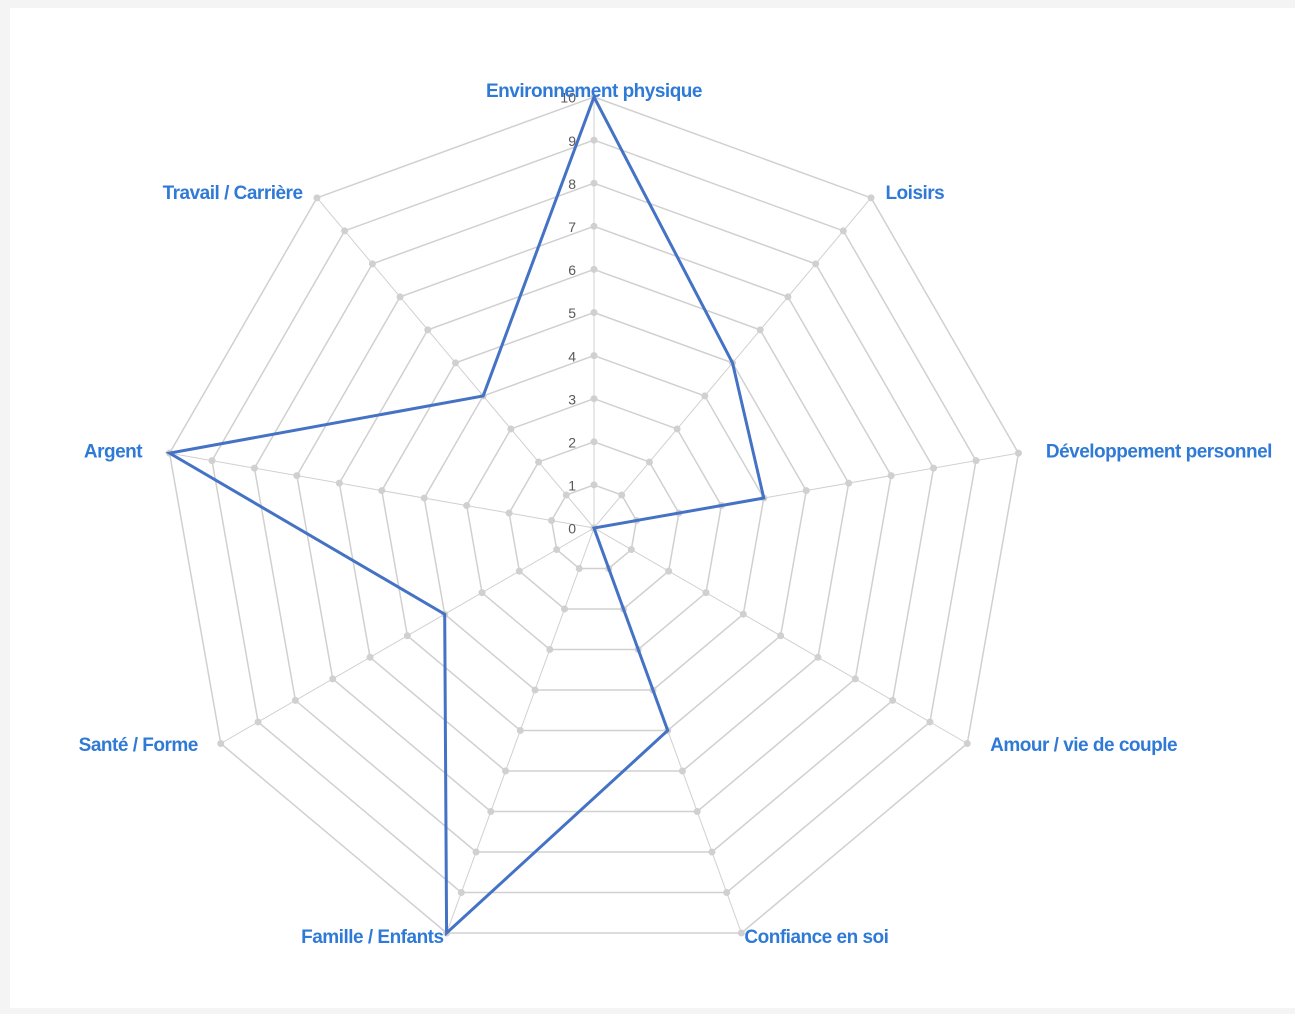  Describe the element at coordinates (233, 193) in the screenshot. I see `category-label: Travail / Carrière` at that location.